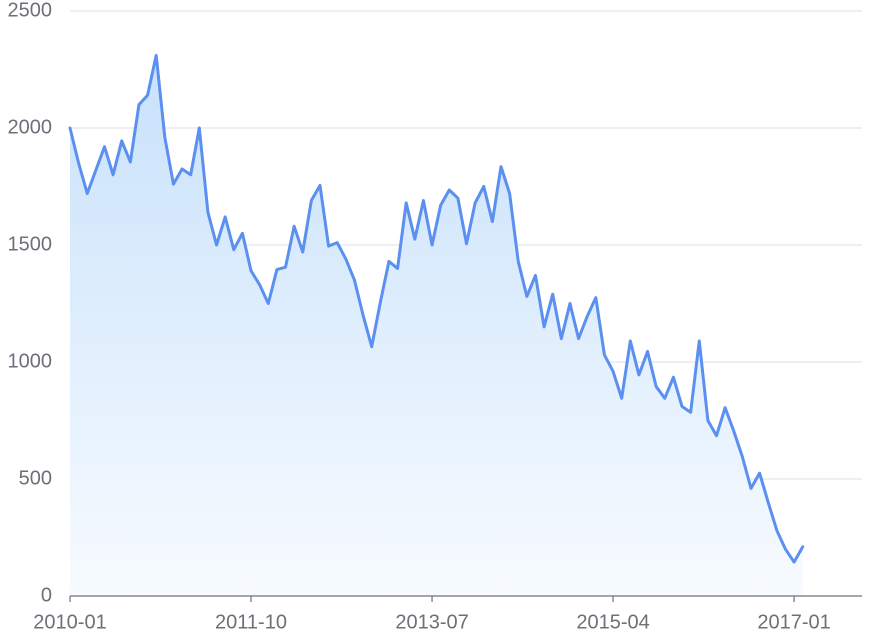  Describe the element at coordinates (251, 622) in the screenshot. I see `x-tick-label-2011-10: 2011-10` at that location.